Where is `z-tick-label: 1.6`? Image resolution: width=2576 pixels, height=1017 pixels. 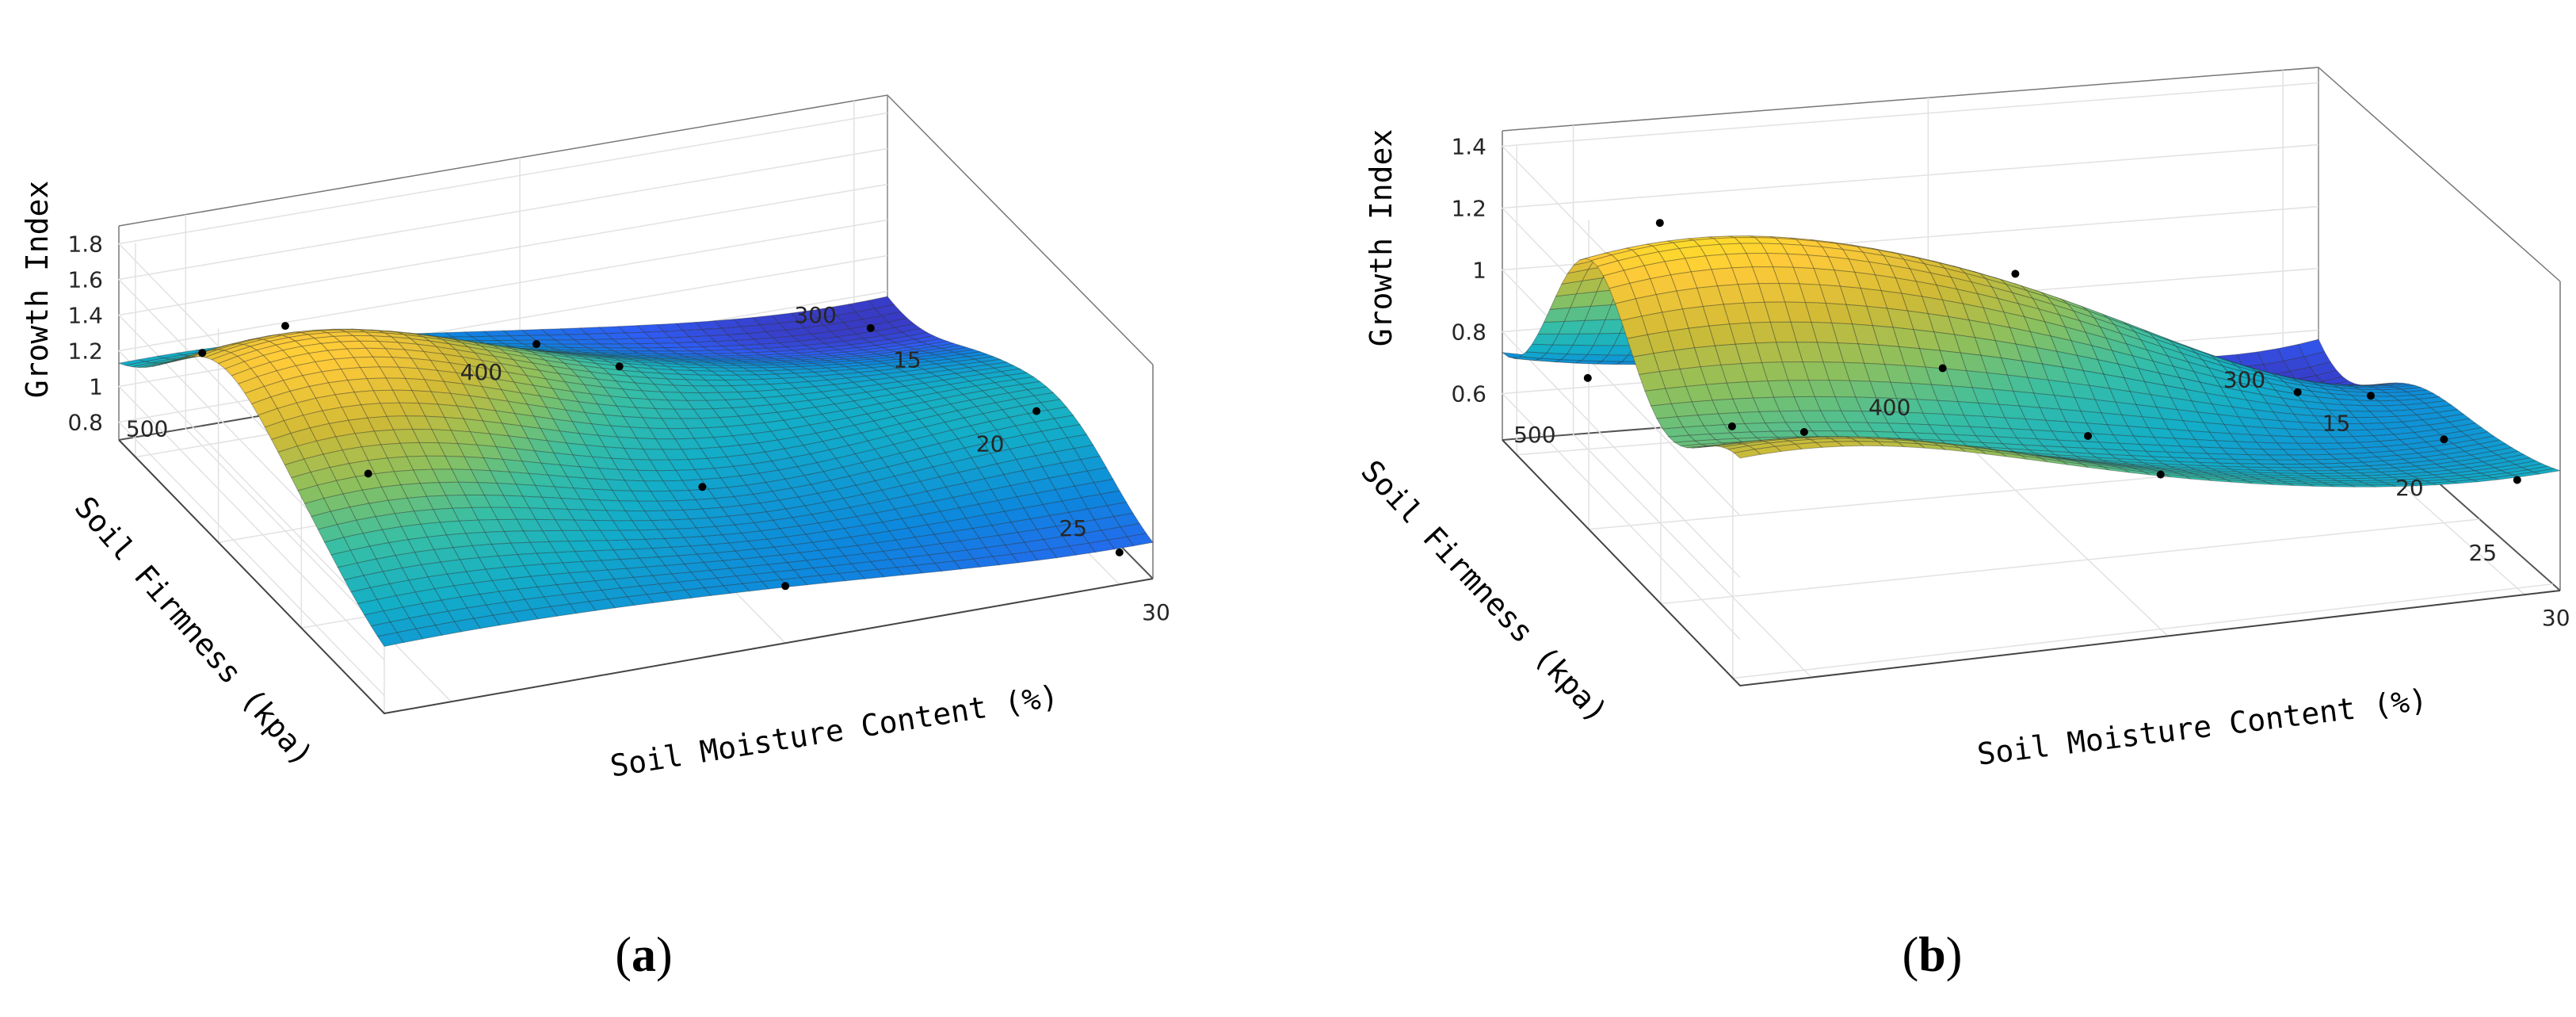
z-tick-label: 1.6 is located at coordinates (85, 280).